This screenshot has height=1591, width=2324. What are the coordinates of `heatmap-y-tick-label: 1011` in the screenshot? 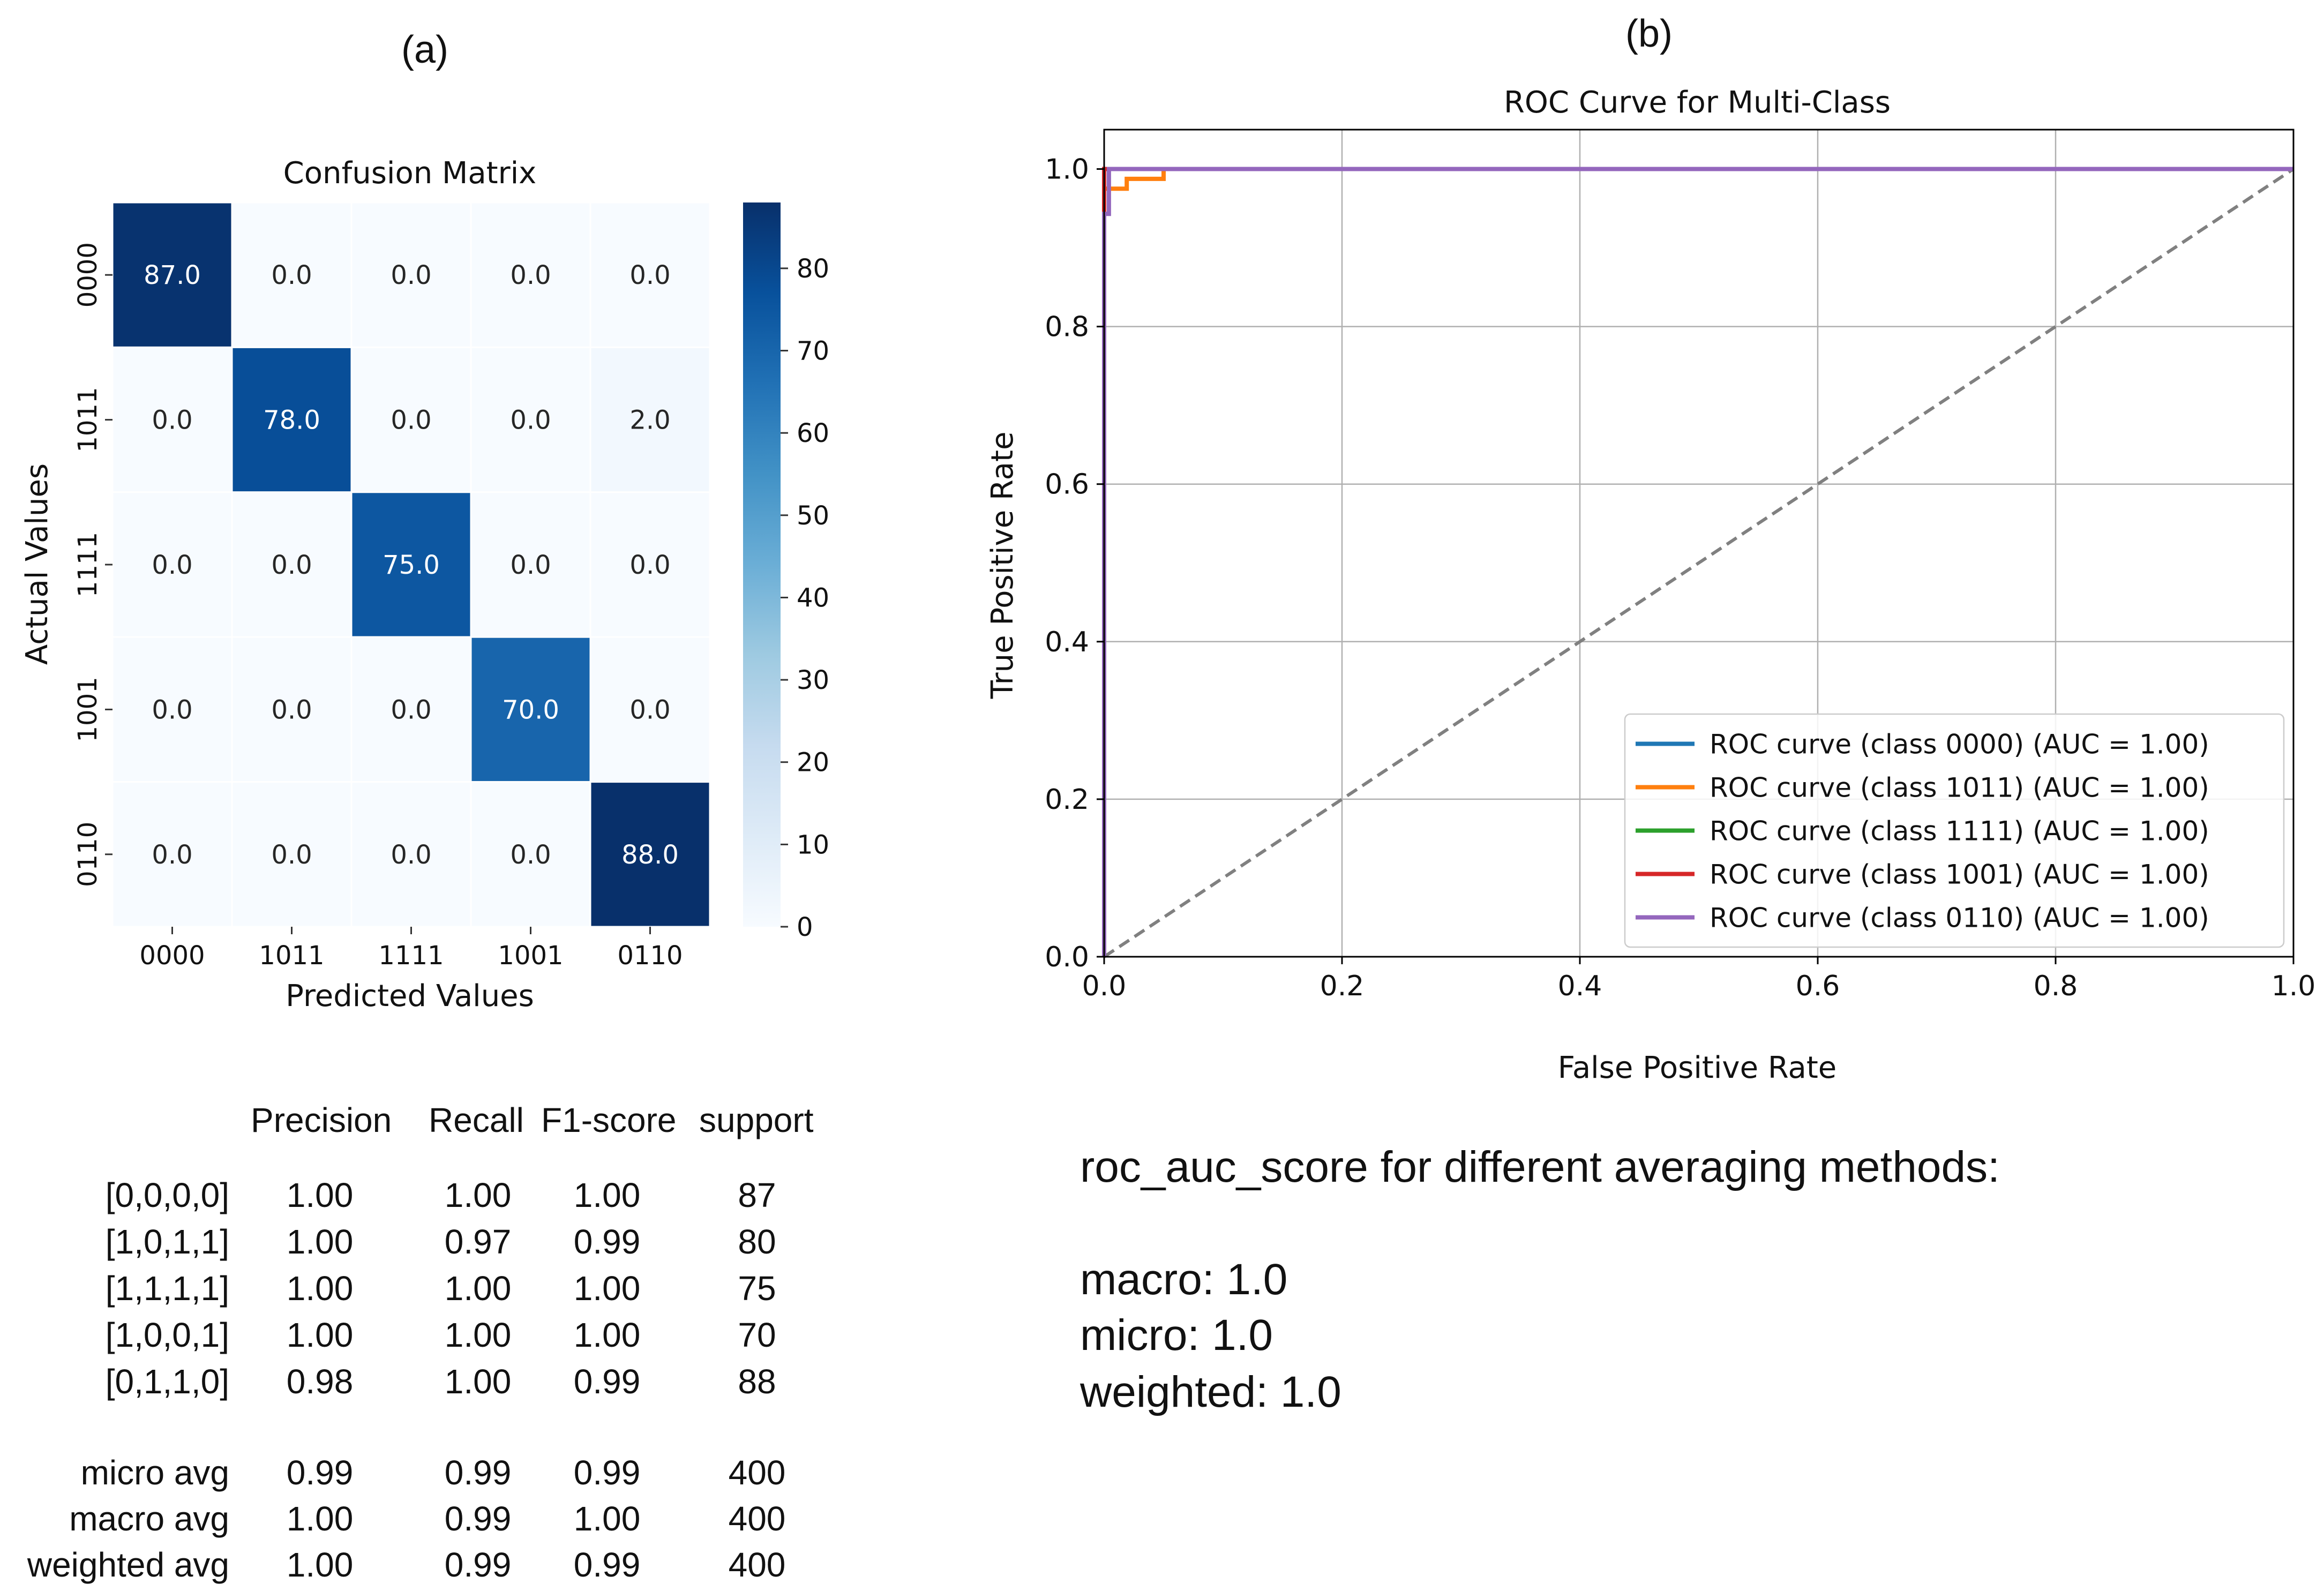 It's located at (88, 420).